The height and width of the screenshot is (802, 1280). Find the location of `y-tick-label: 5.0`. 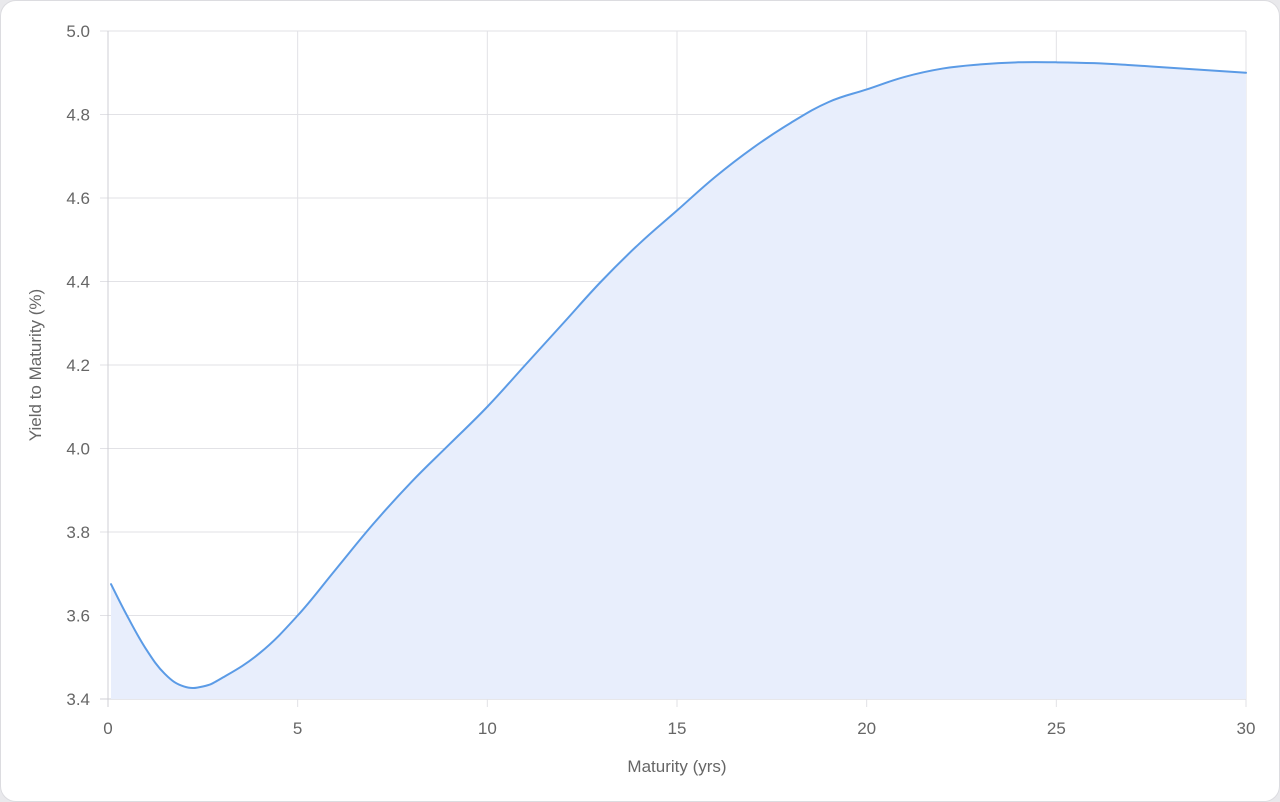

y-tick-label: 5.0 is located at coordinates (78, 31).